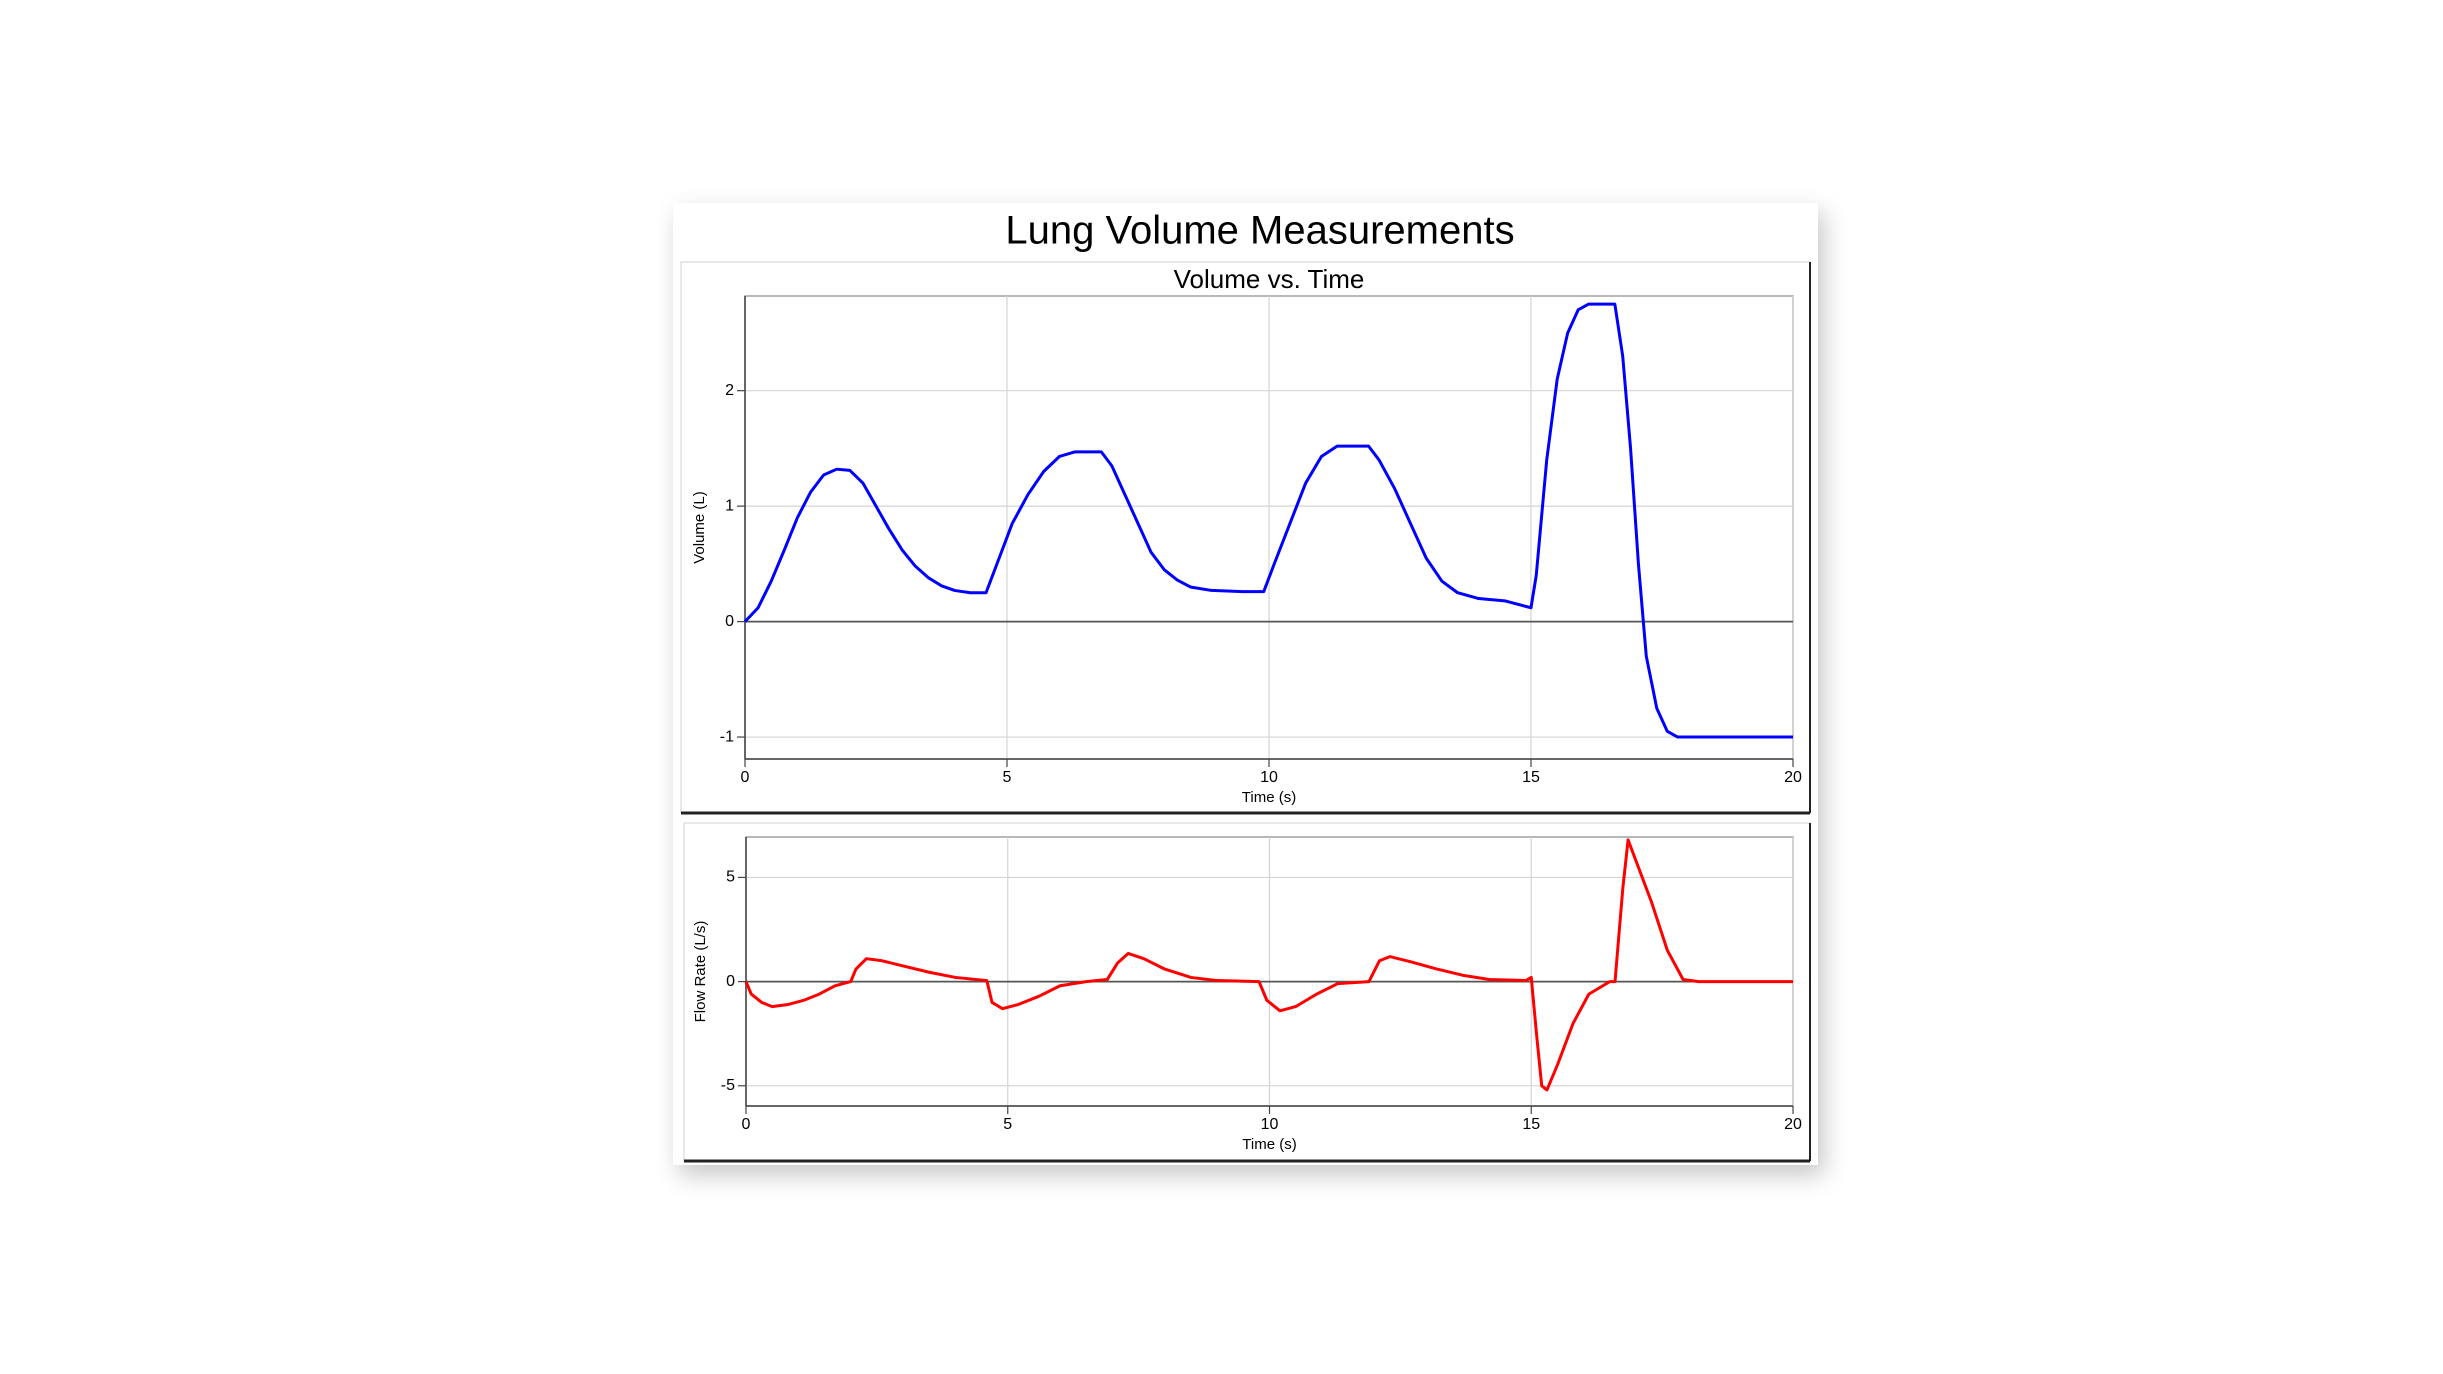 The height and width of the screenshot is (1374, 2443). What do you see at coordinates (729, 505) in the screenshot?
I see `y-tick-label: 1` at bounding box center [729, 505].